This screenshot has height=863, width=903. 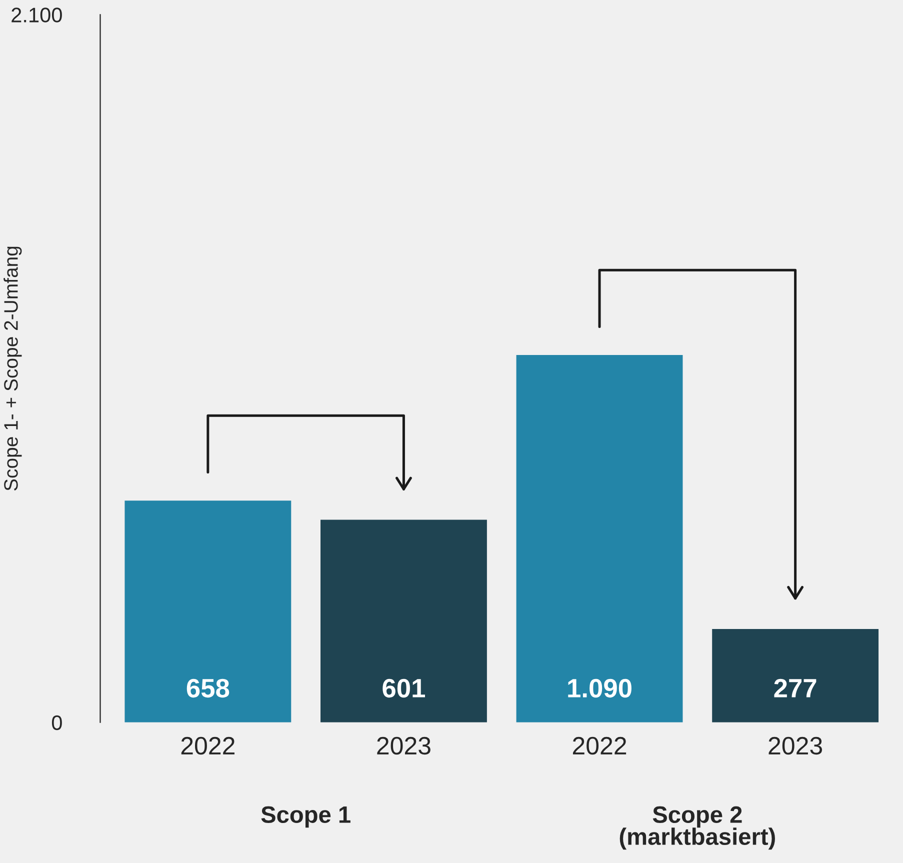 I want to click on y-tick-label: 2.100, so click(x=37, y=15).